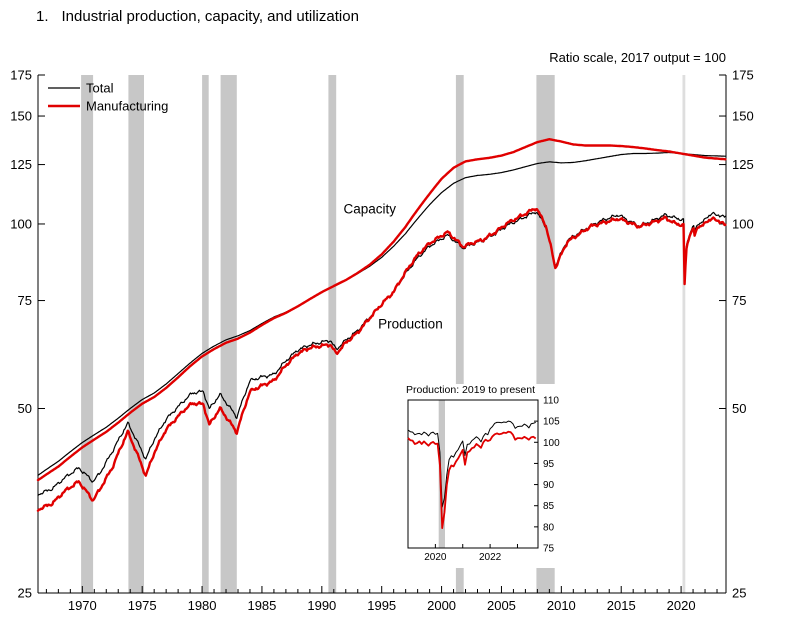  What do you see at coordinates (549, 549) in the screenshot?
I see `inset-y-tick-label: 75` at bounding box center [549, 549].